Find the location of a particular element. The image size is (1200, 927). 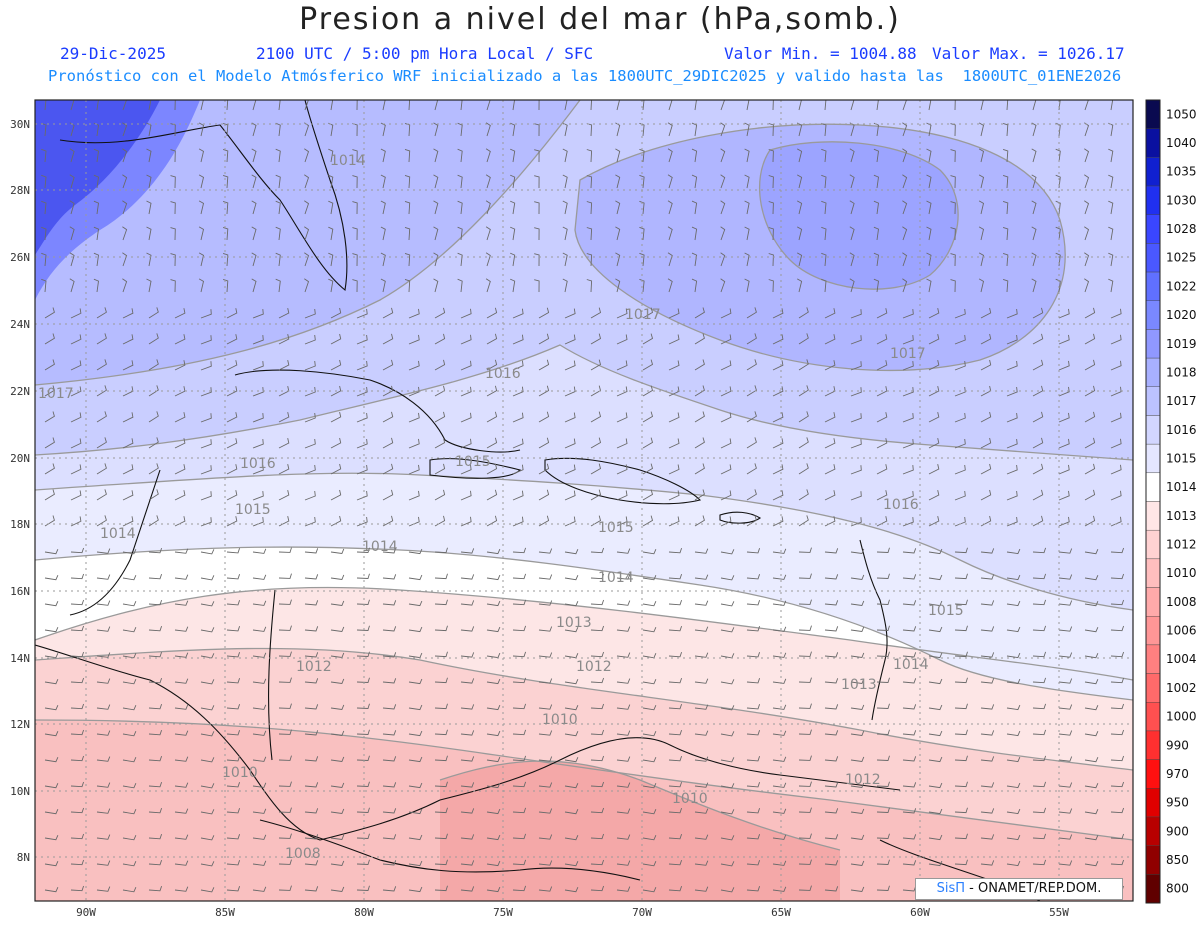

contour-label: 1008 is located at coordinates (303, 854).